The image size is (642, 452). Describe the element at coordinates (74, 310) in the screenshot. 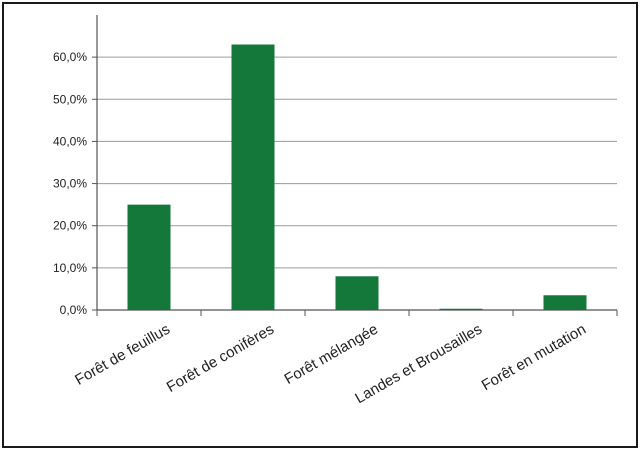

I see `y-tick-label: 0,0%` at that location.